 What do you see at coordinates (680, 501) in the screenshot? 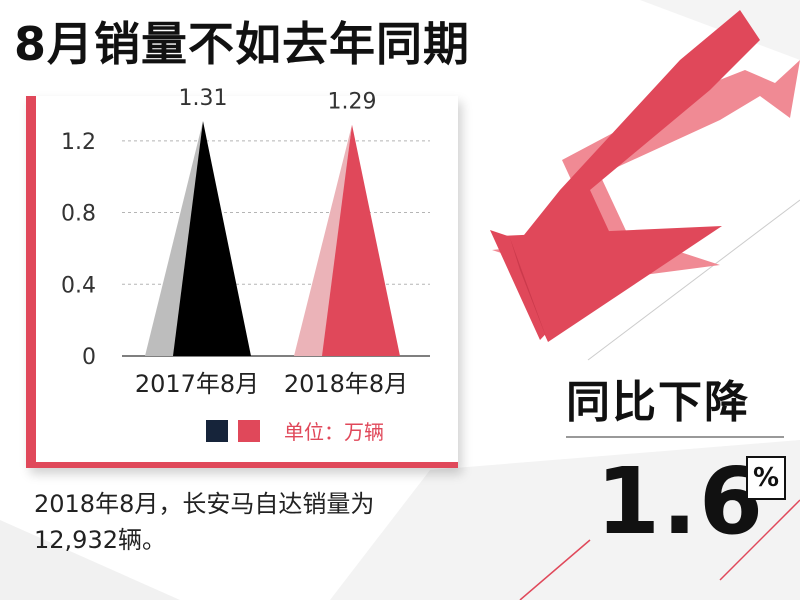
I see `decline-value: 1.6` at bounding box center [680, 501].